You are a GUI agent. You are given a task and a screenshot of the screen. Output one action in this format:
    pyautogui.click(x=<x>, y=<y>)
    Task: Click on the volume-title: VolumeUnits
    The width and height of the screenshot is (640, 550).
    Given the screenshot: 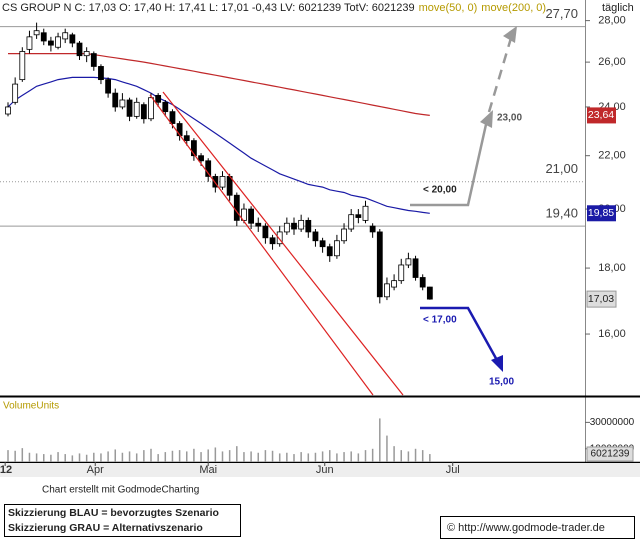 What is the action you would take?
    pyautogui.click(x=31, y=406)
    